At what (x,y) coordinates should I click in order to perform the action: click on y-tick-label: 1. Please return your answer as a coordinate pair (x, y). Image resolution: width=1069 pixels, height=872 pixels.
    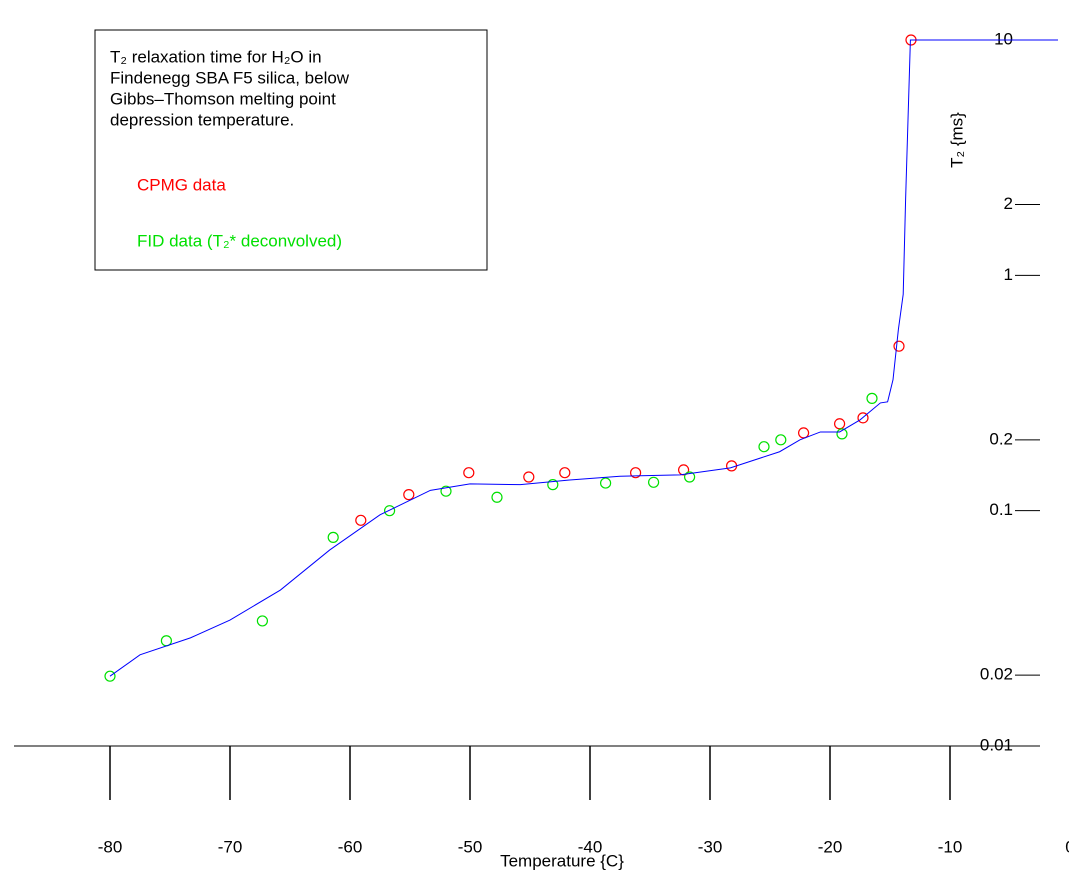
    Looking at the image, I should click on (1008, 274).